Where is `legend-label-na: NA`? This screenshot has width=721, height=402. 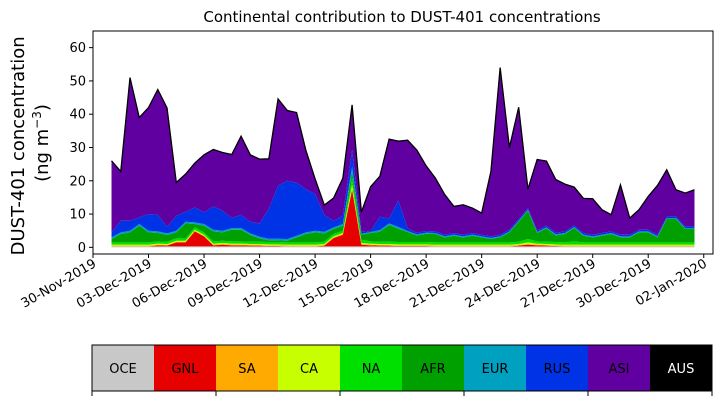 legend-label-na: NA is located at coordinates (371, 369).